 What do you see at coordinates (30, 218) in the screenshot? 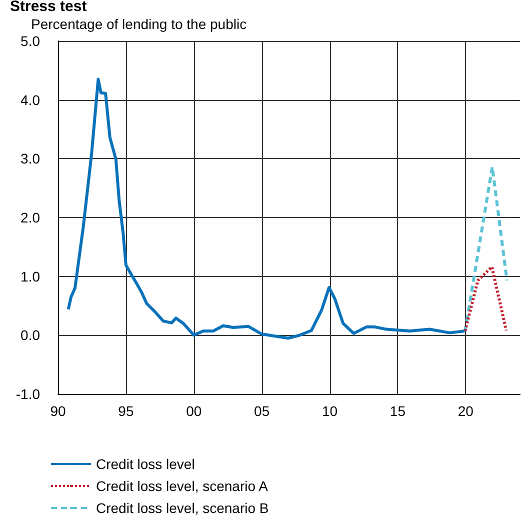
I see `y-tick-label: 2.0` at bounding box center [30, 218].